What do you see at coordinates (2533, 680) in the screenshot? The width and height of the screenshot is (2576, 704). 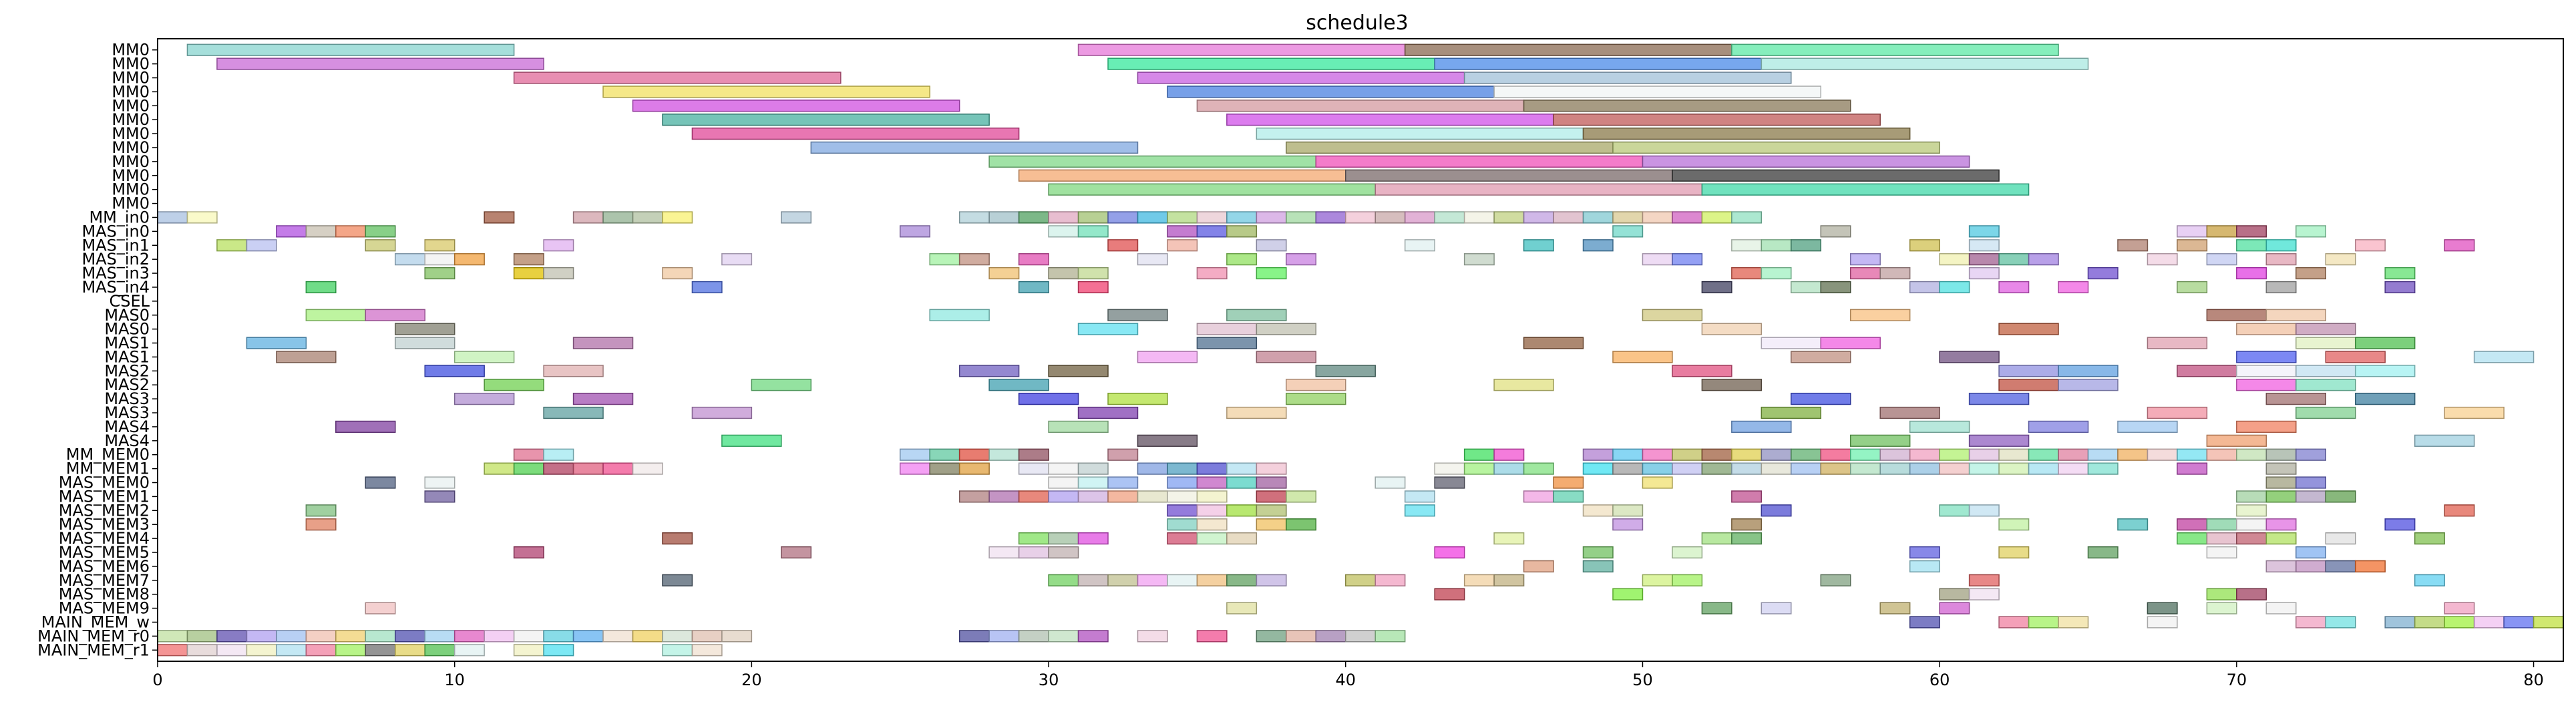 I see `x-tick-label: 80` at bounding box center [2533, 680].